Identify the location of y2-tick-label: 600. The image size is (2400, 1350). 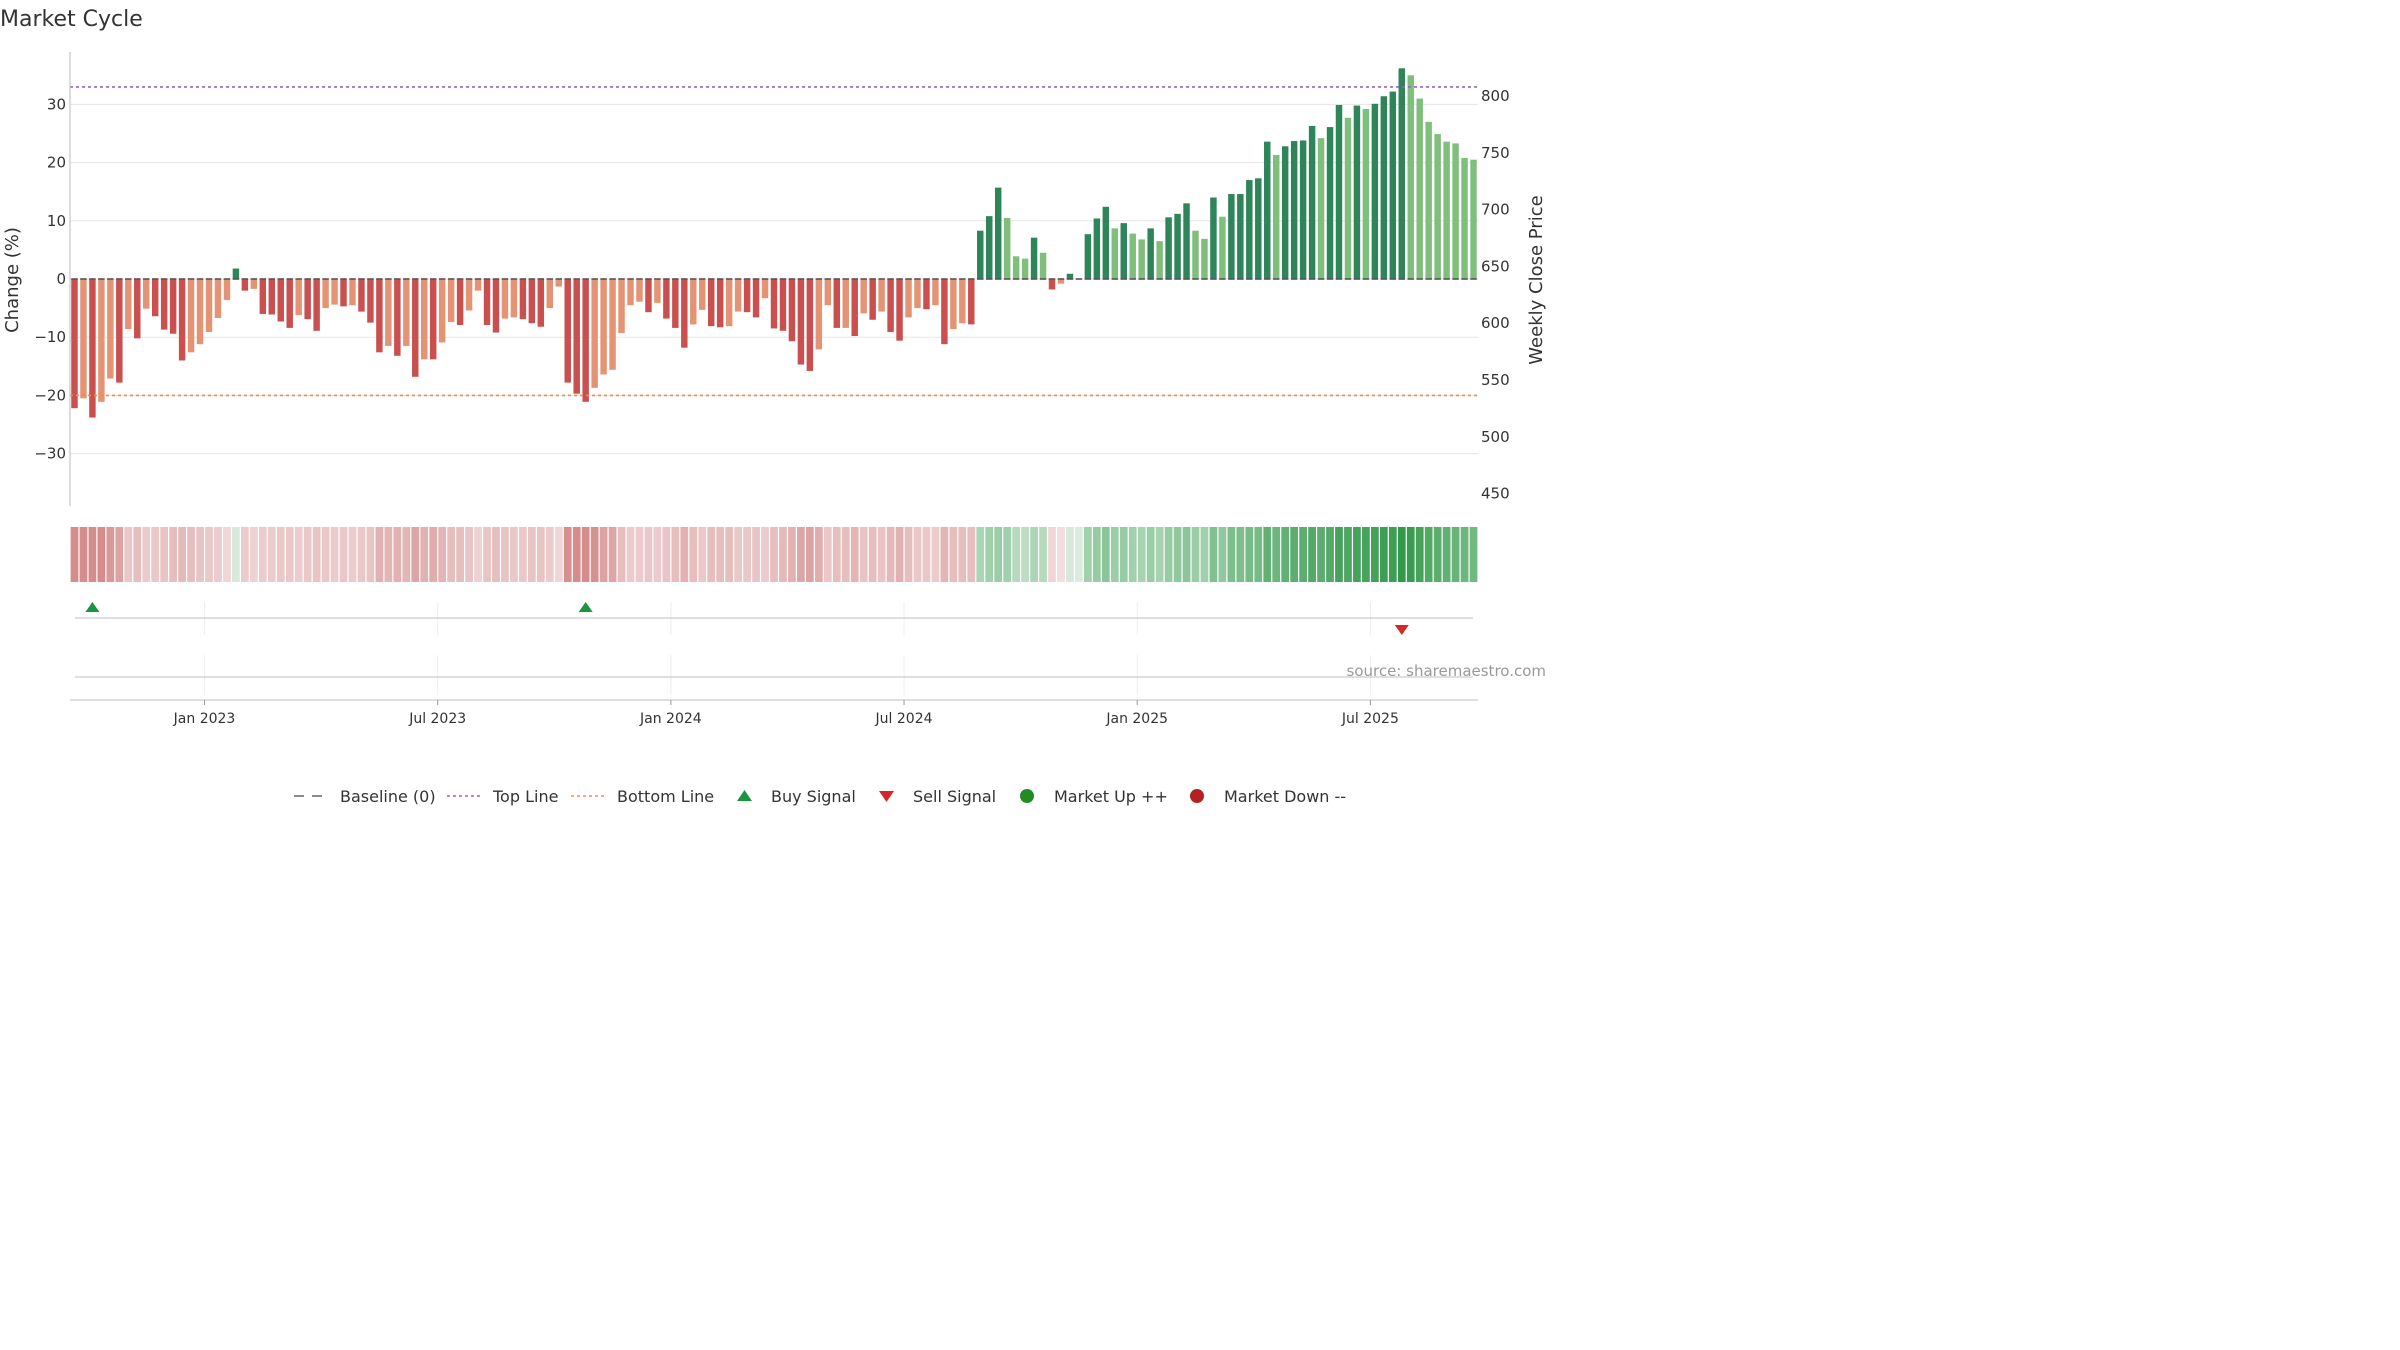
(1495, 323).